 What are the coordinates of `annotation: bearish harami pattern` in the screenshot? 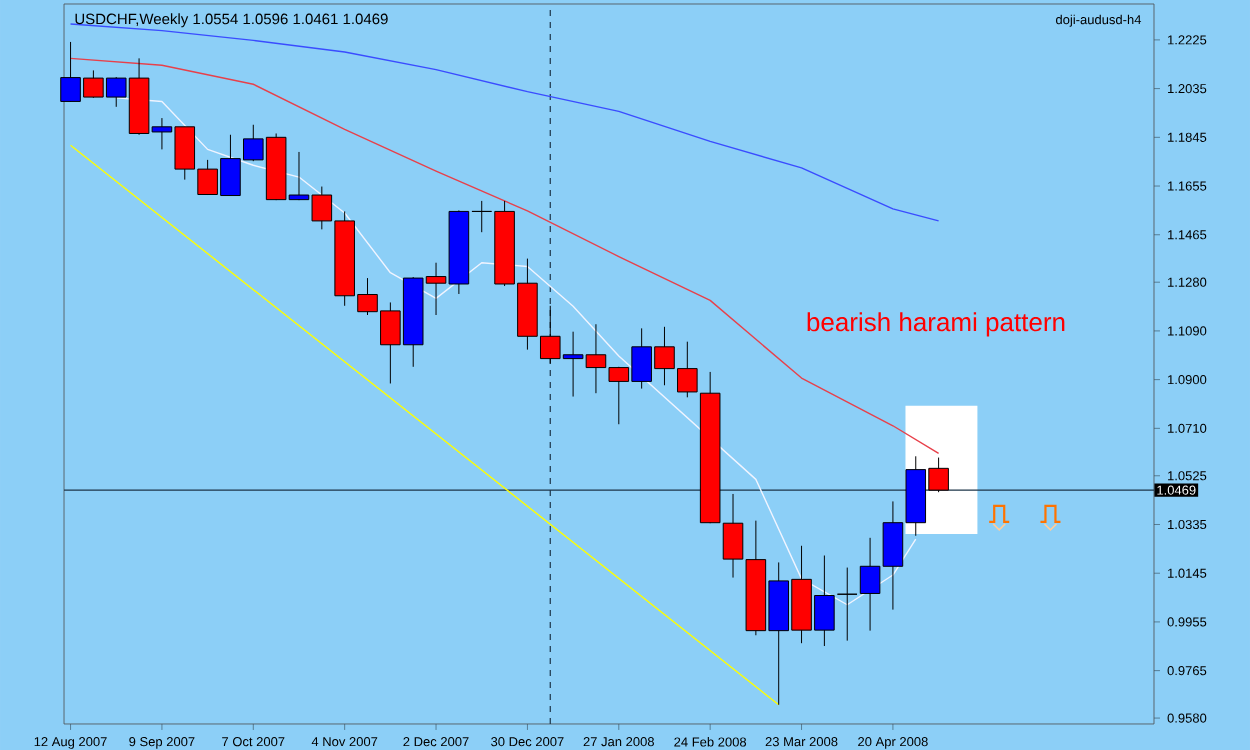 It's located at (936, 324).